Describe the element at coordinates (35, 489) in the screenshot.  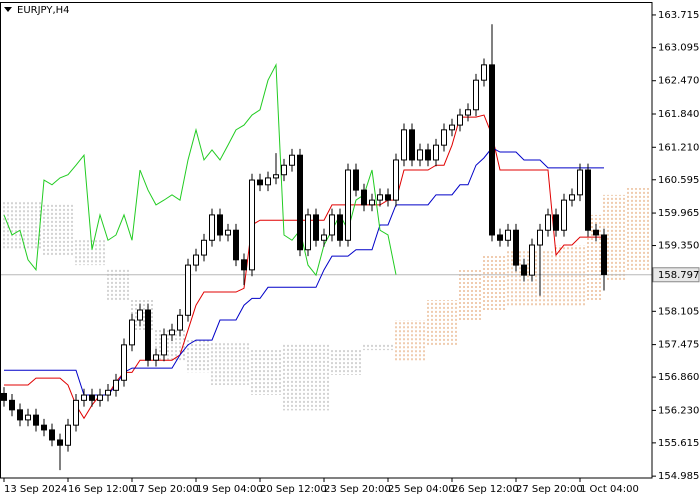
I see `x-tick-label: 13 Sep 2024` at that location.